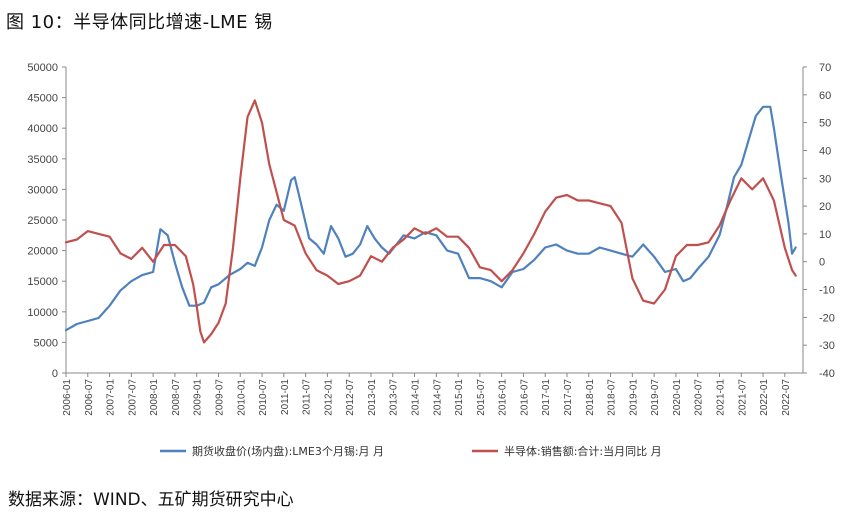 This screenshot has width=863, height=512. I want to click on x-tick-label: 2017-07, so click(568, 397).